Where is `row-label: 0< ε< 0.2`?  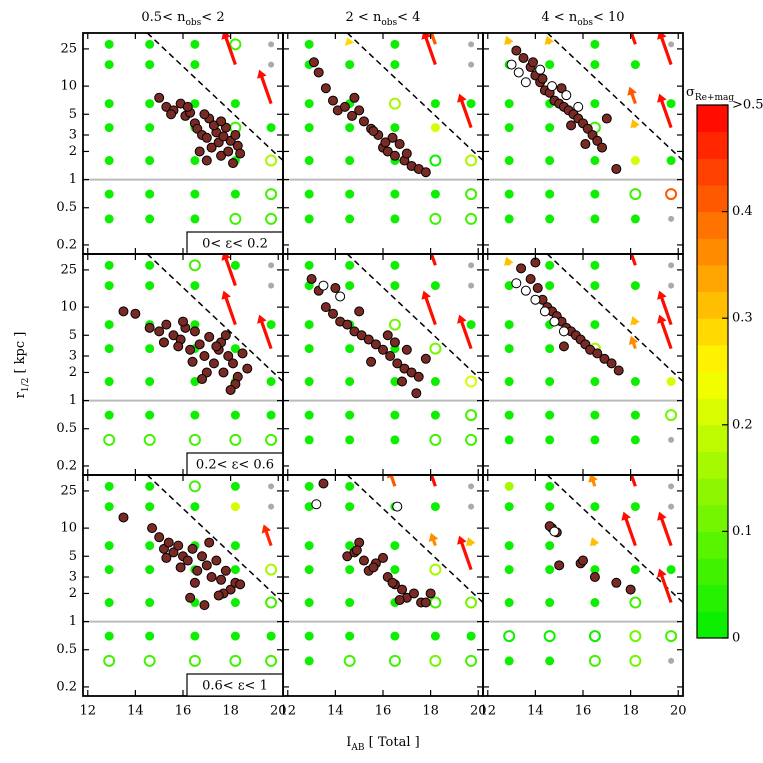 row-label: 0< ε< 0.2 is located at coordinates (235, 244).